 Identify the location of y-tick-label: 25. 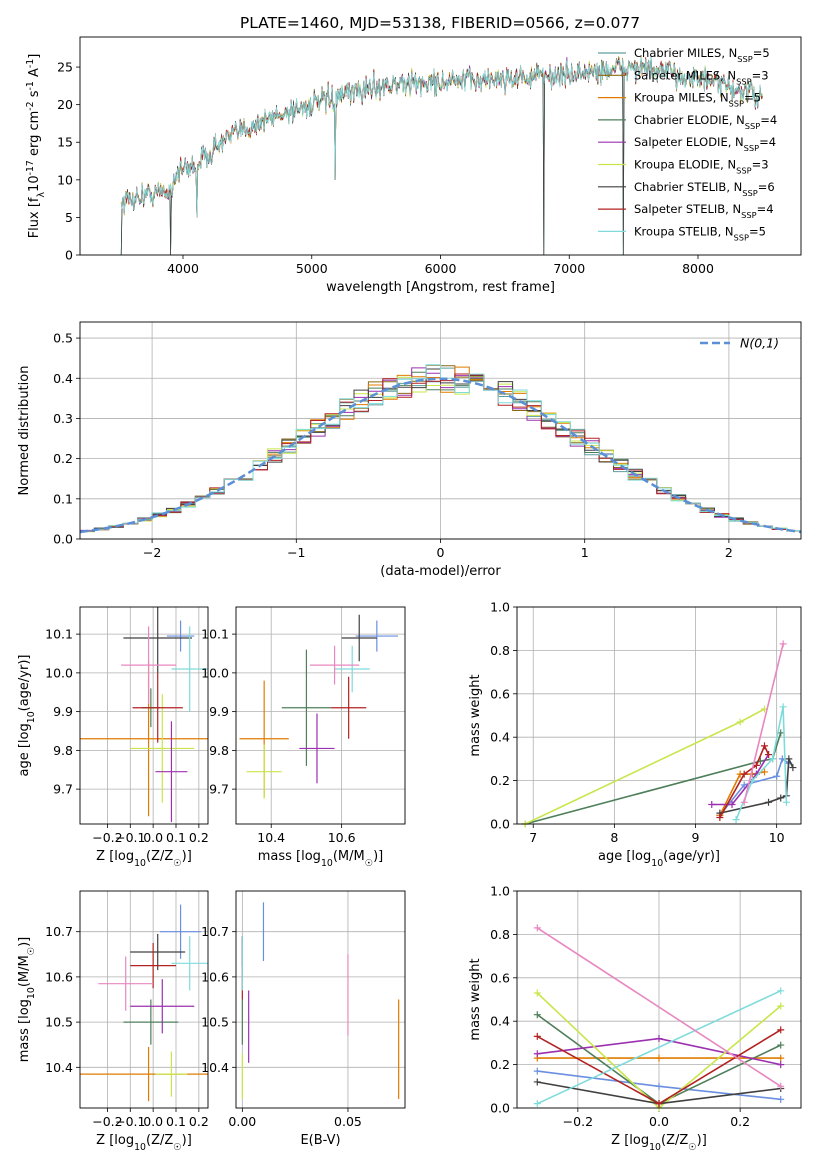
(65, 67).